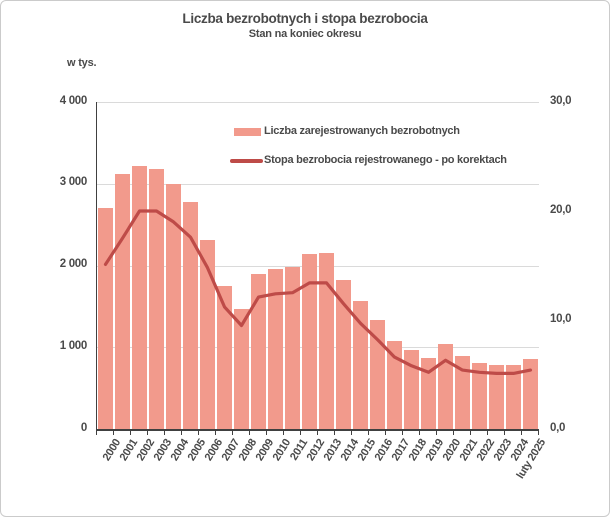  Describe the element at coordinates (190, 315) in the screenshot. I see `bar-2005` at that location.